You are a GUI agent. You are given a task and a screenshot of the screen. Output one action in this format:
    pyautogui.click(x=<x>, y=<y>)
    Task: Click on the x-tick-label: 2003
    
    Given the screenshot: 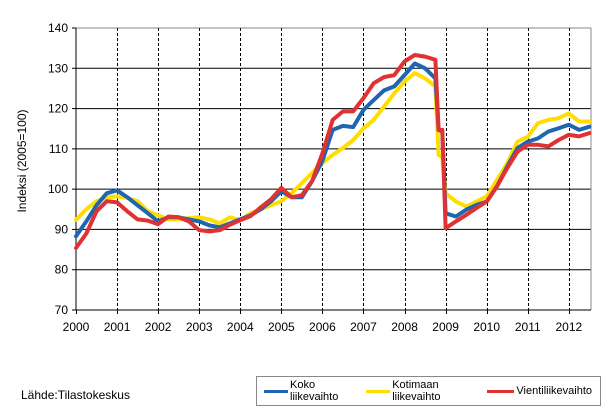 What is the action you would take?
    pyautogui.click(x=199, y=327)
    